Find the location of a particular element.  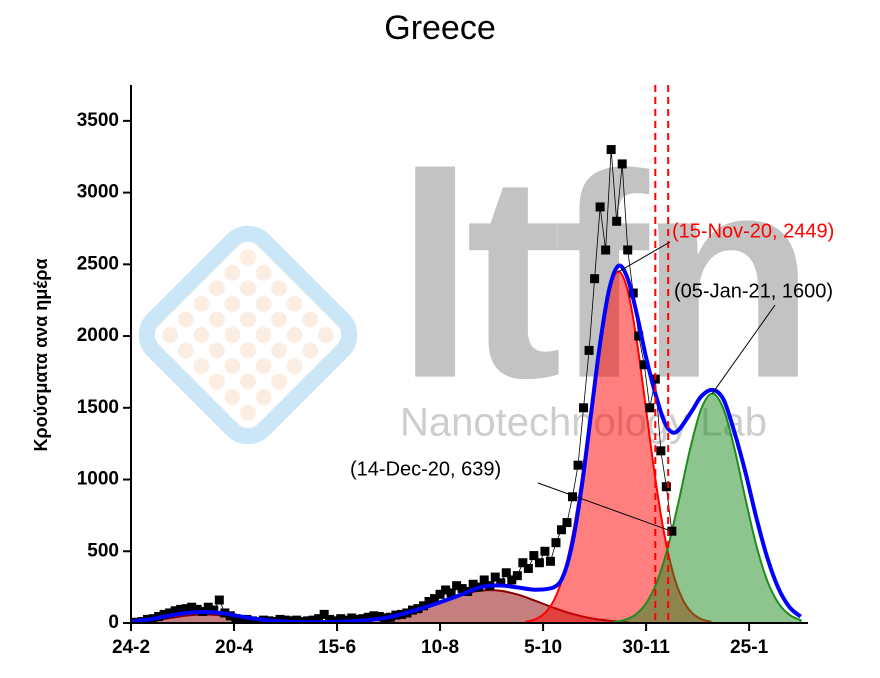

y-tick-label: 0 is located at coordinates (113, 622).